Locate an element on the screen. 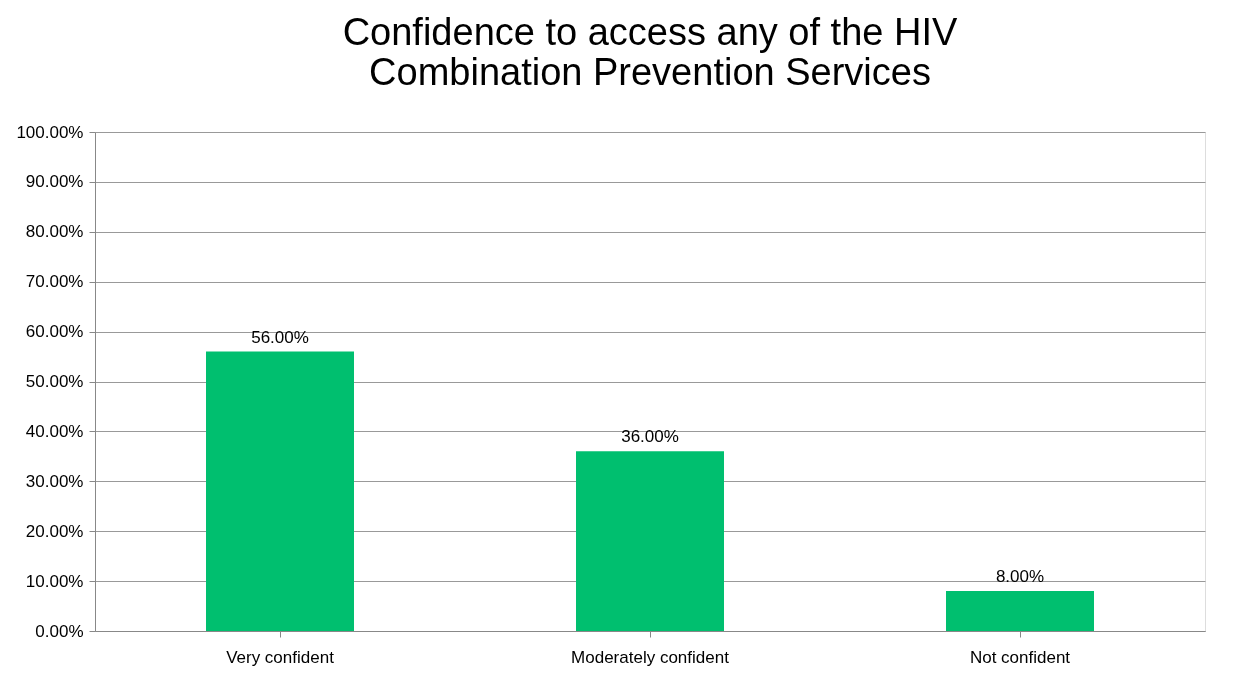 The image size is (1248, 685). y-tick-label: 90.00% is located at coordinates (54, 182).